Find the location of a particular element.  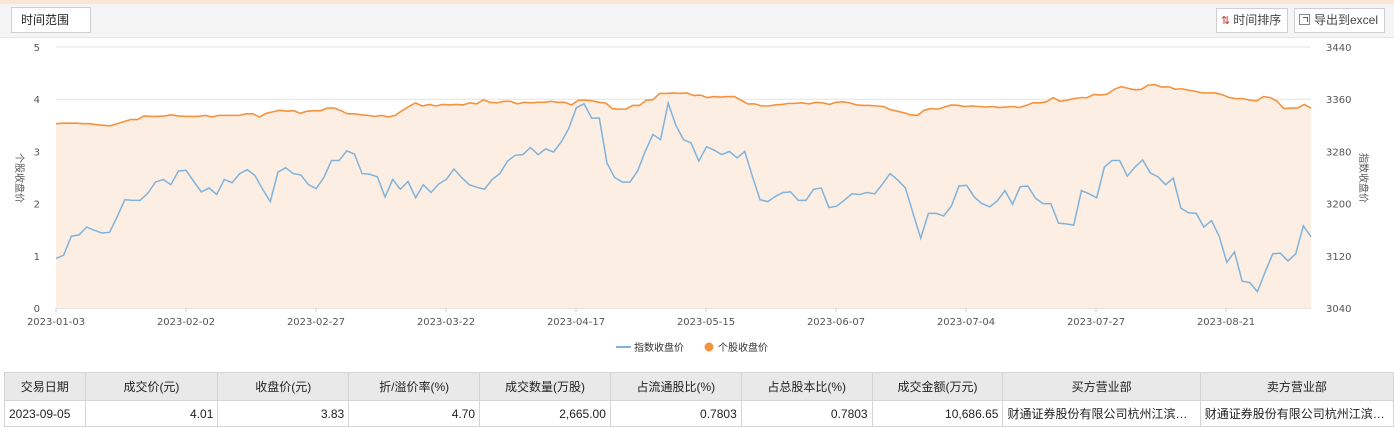

y-right-tick-label: 3040 is located at coordinates (1338, 309).